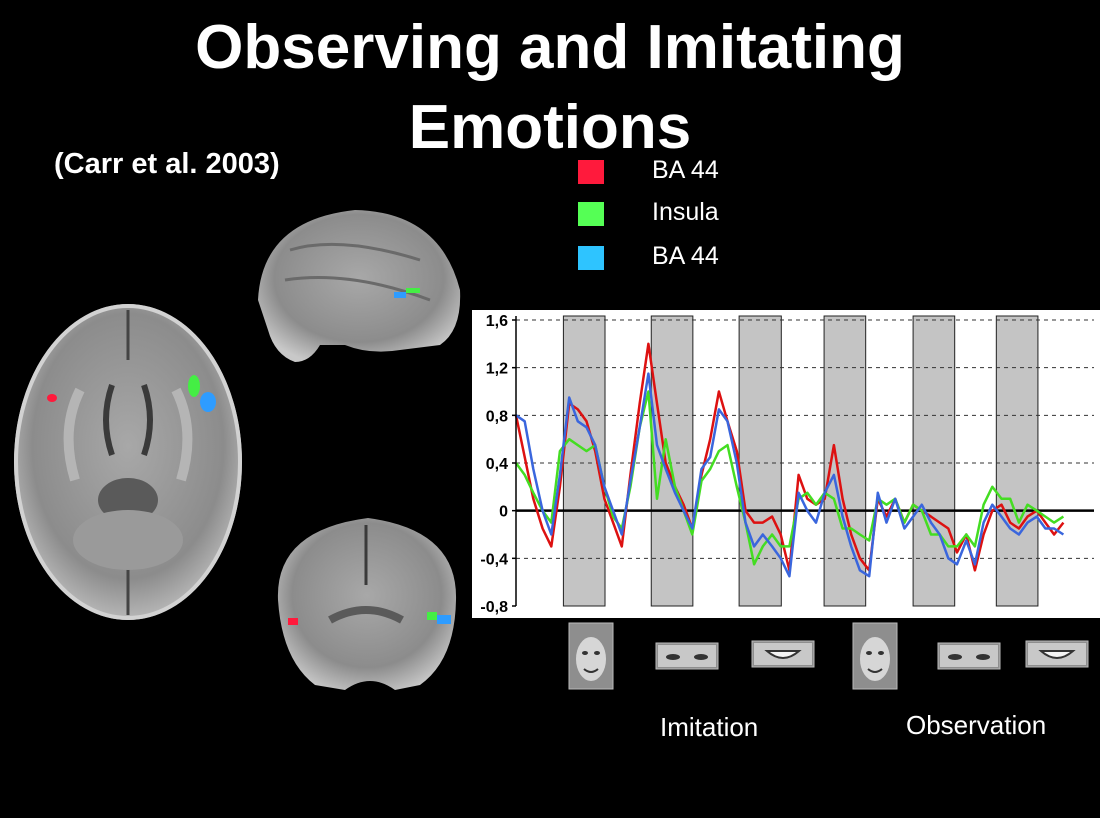 The width and height of the screenshot is (1107, 822). What do you see at coordinates (194, 386) in the screenshot?
I see `axial-green-activation` at bounding box center [194, 386].